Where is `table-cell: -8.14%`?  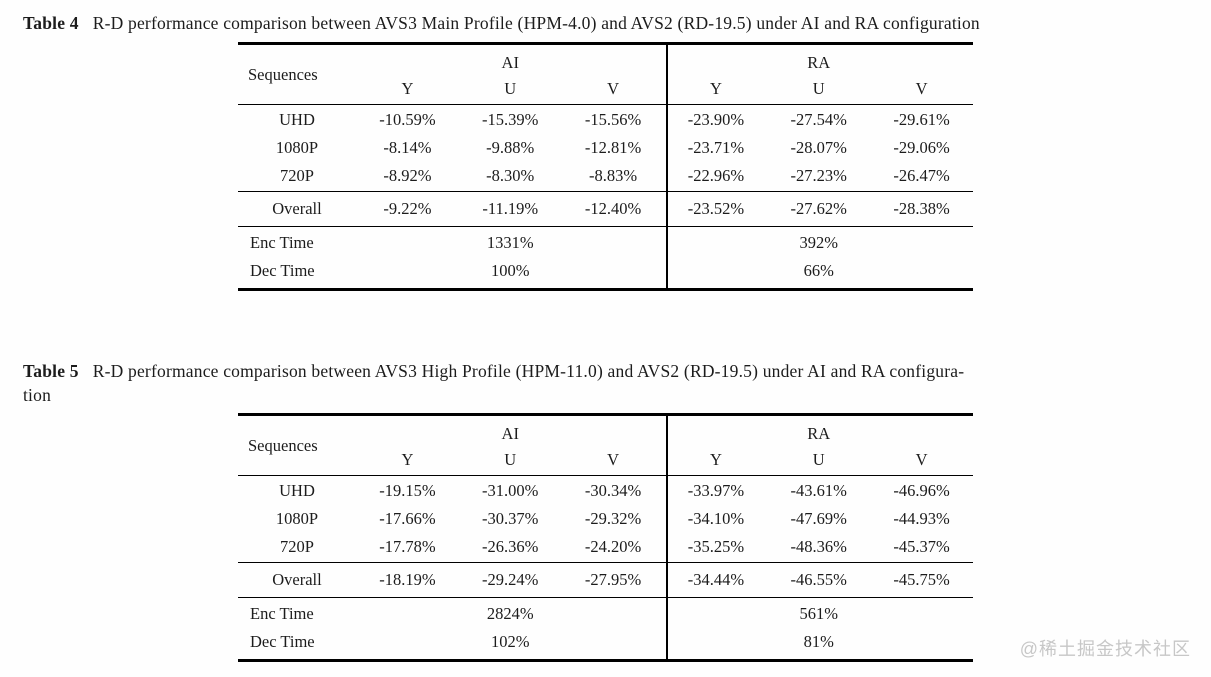
table-cell: -8.14% is located at coordinates (407, 147).